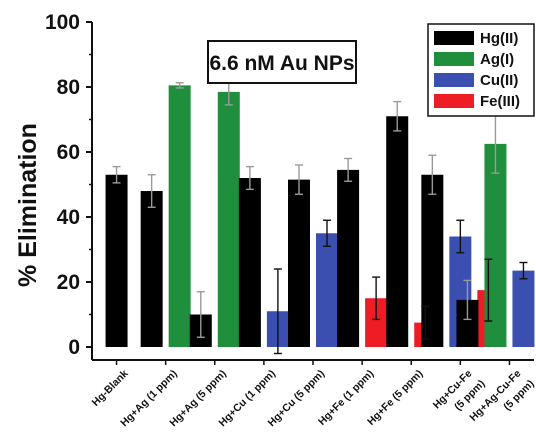 The width and height of the screenshot is (536, 439). I want to click on y-axis-label: % Elimination, so click(28, 205).